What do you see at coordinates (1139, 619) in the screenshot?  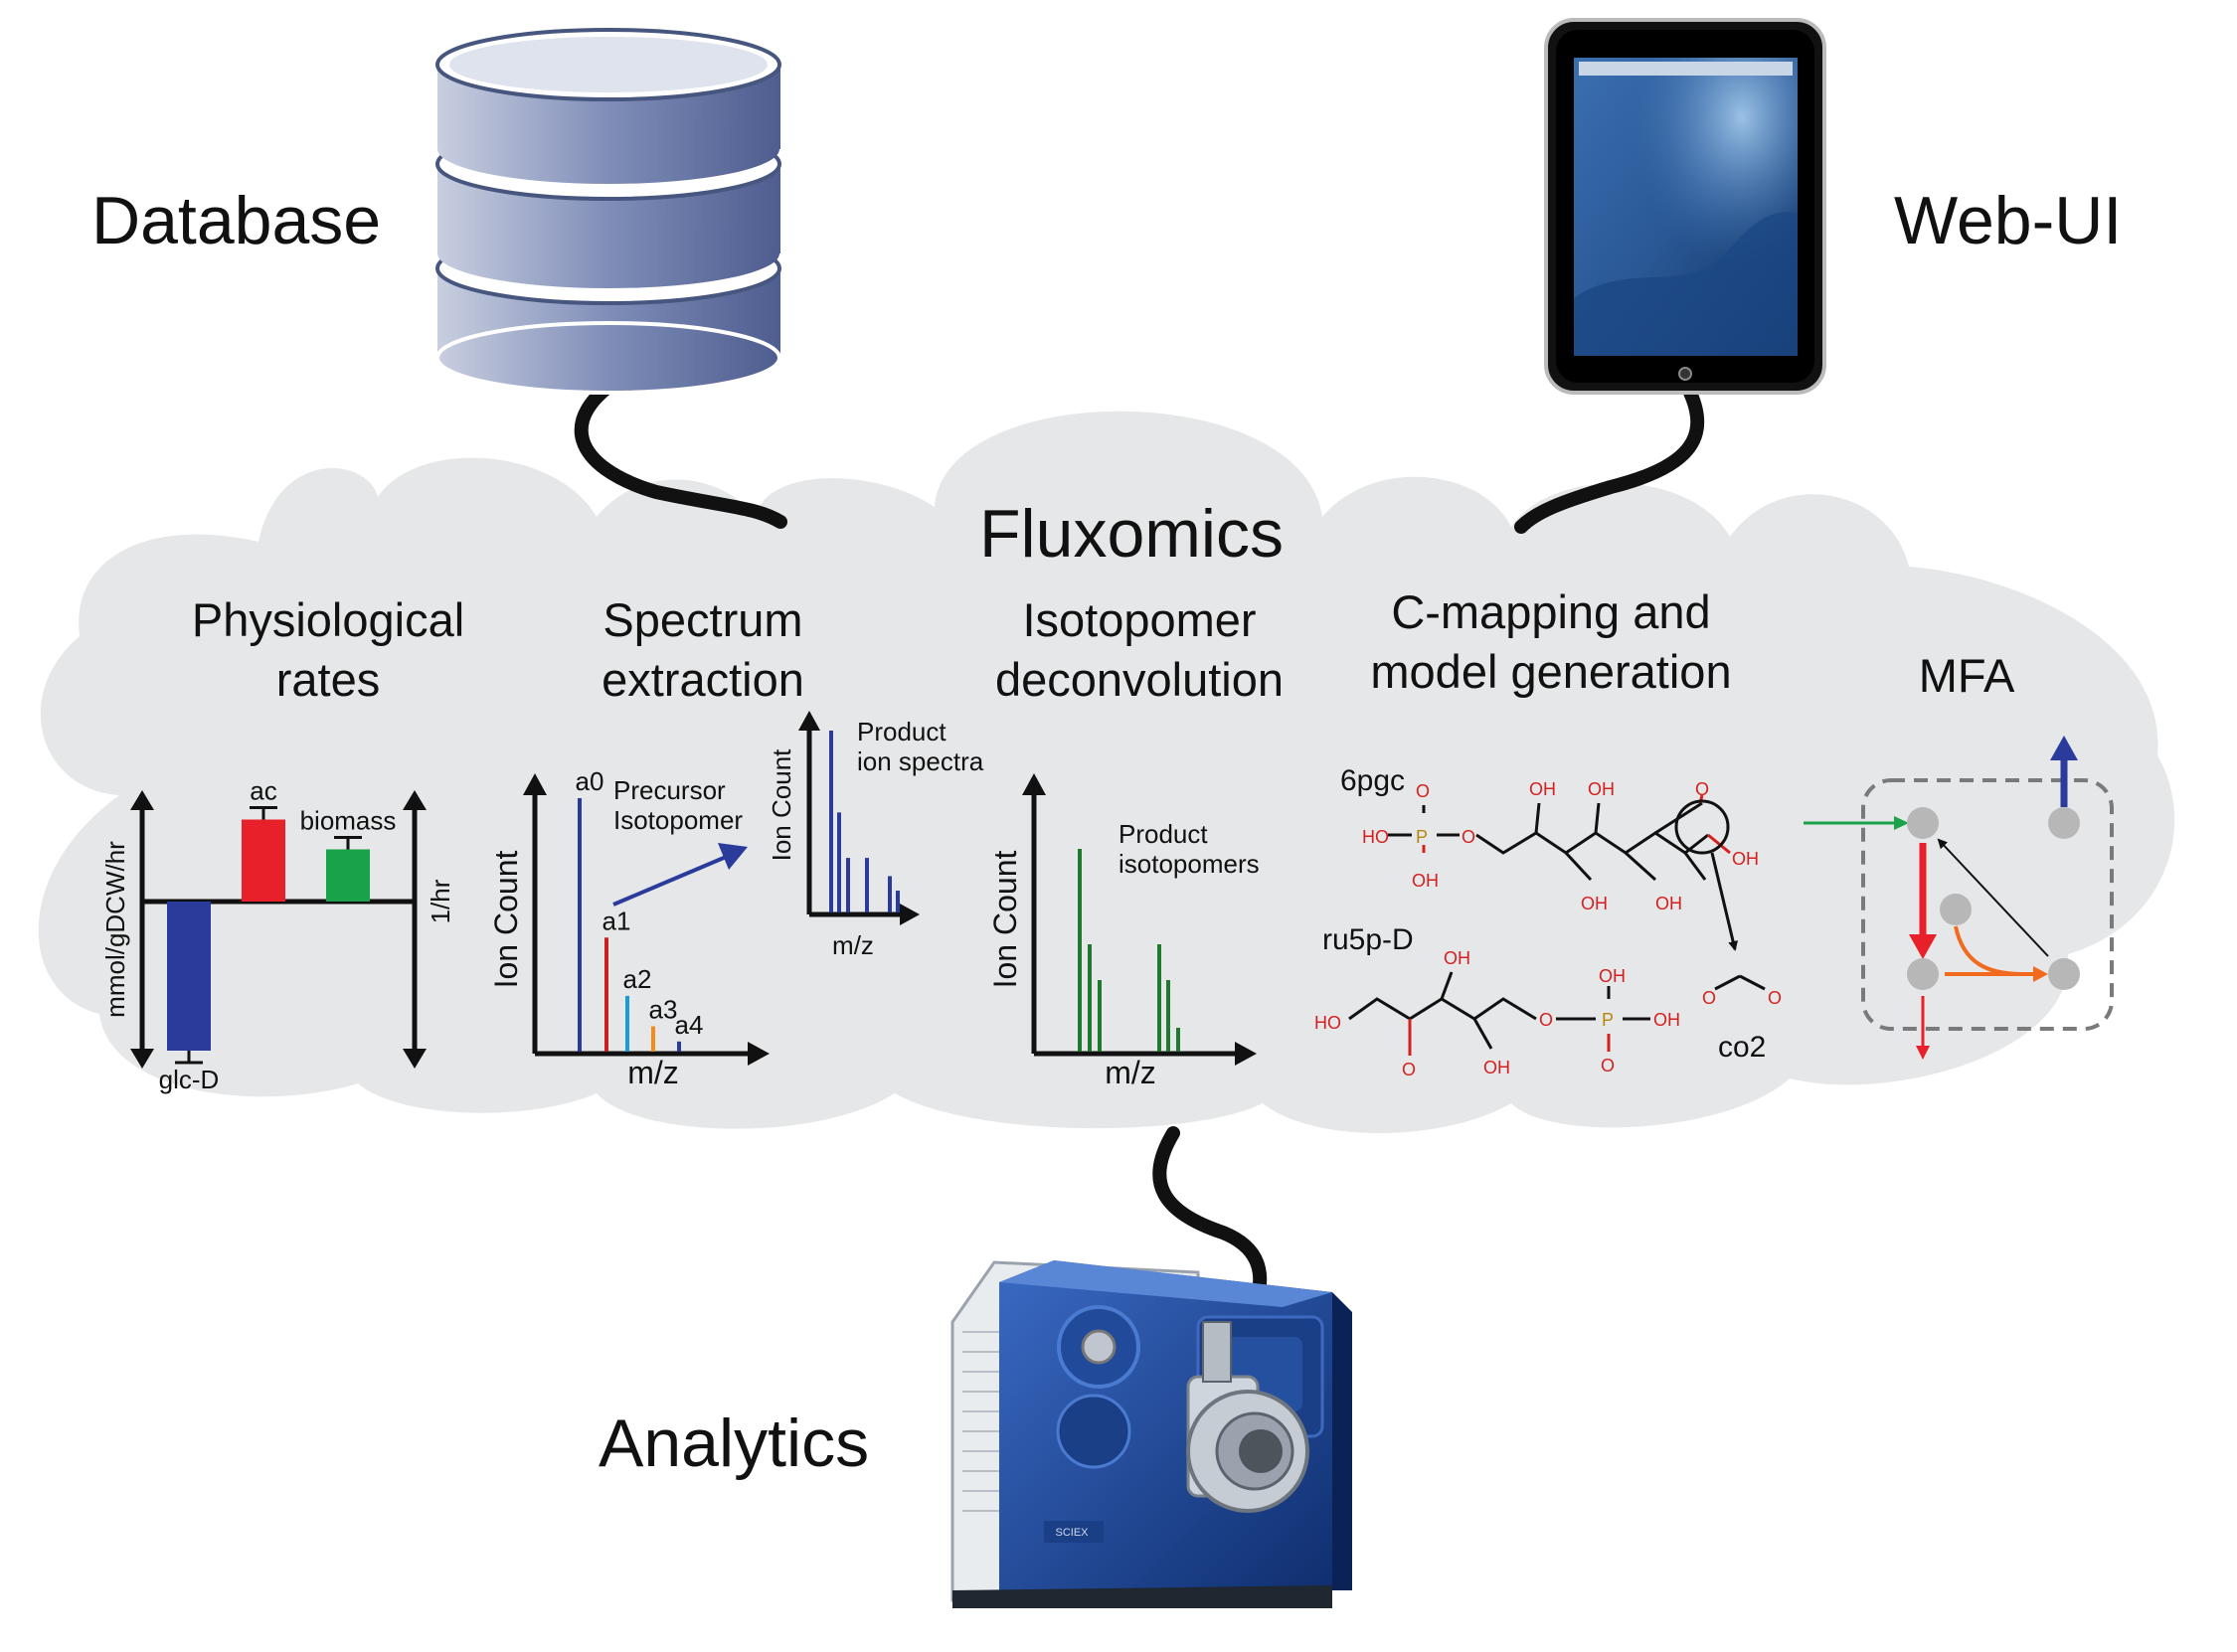 I see `isotop-title-1: Isotopomer` at bounding box center [1139, 619].